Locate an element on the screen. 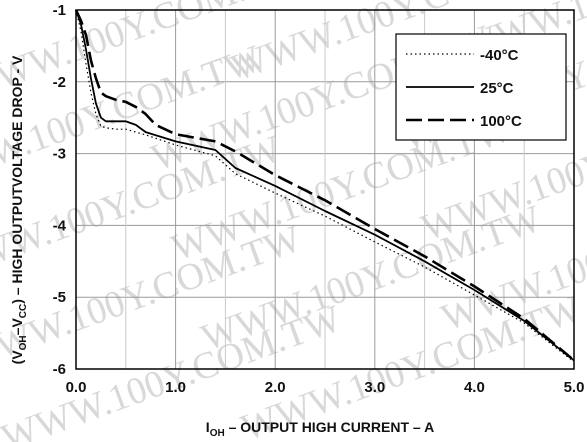 The height and width of the screenshot is (442, 587). legend-label: 100°C is located at coordinates (501, 121).